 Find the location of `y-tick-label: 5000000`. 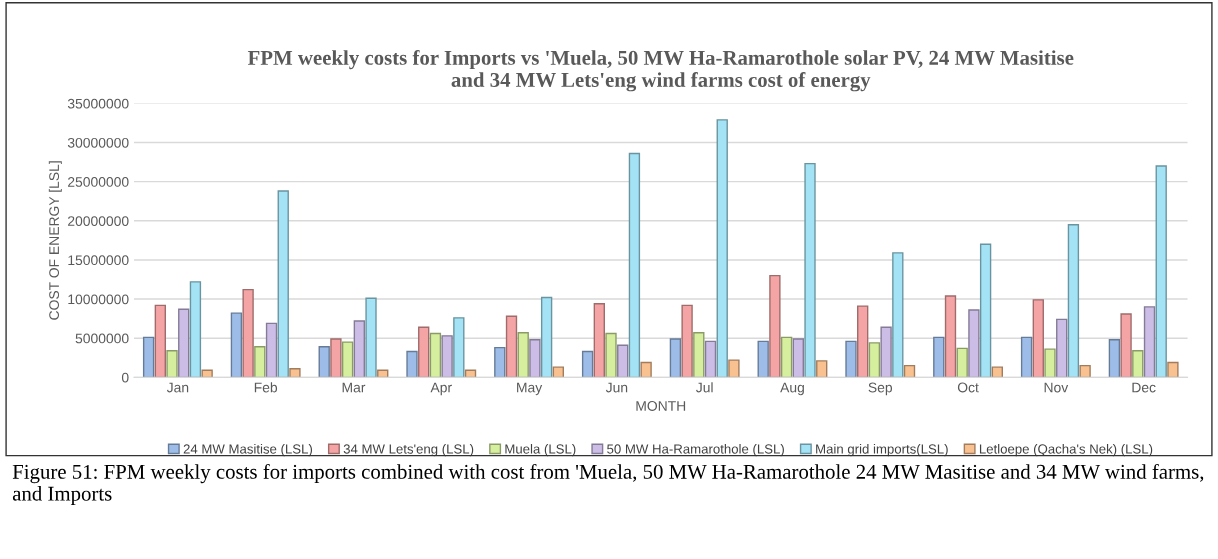

y-tick-label: 5000000 is located at coordinates (102, 338).